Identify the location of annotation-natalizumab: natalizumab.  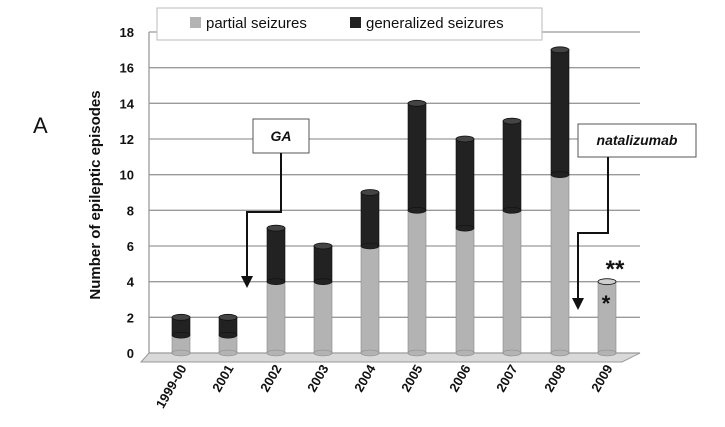
(634, 216).